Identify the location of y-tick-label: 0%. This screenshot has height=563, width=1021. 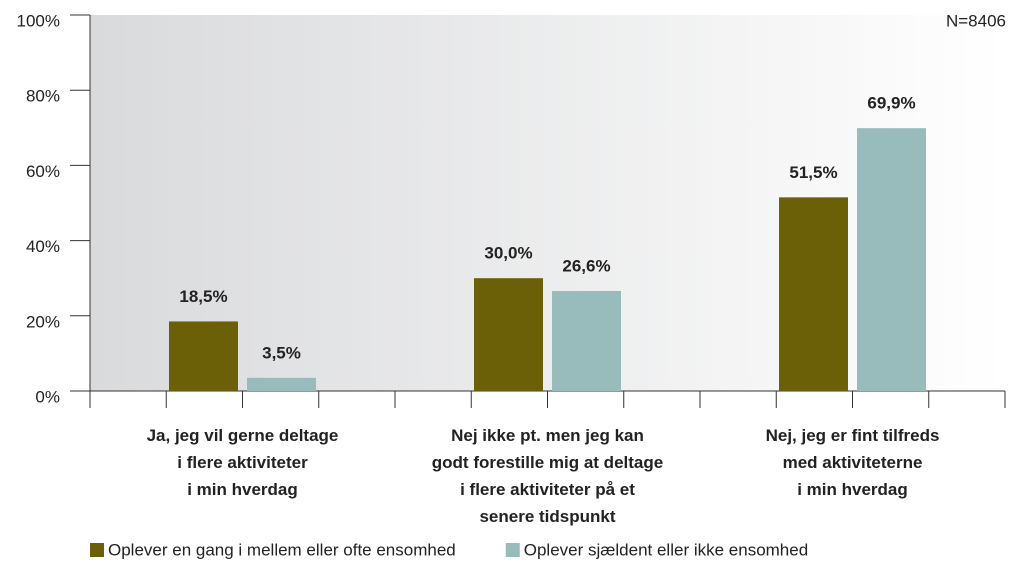
(47, 396).